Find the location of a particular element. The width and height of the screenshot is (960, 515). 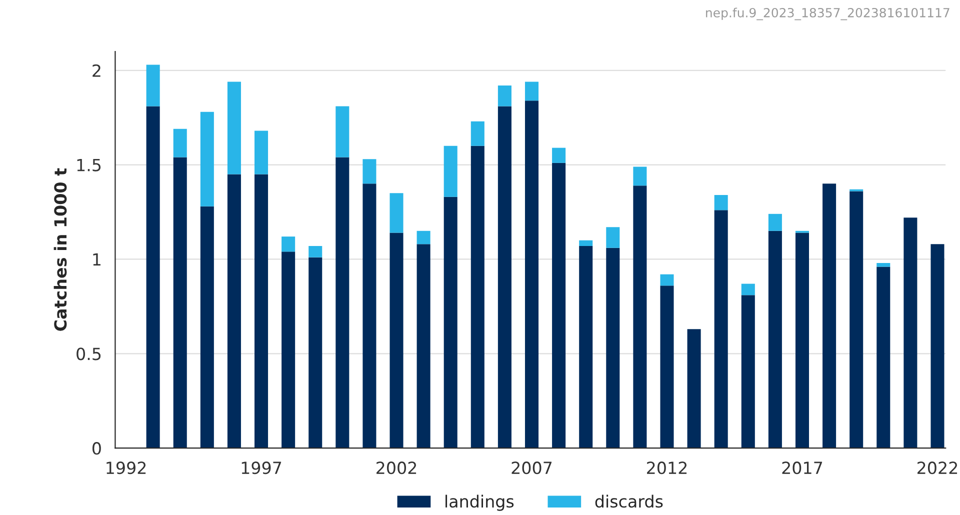

y-tick-label: 0.5 is located at coordinates (88, 354).